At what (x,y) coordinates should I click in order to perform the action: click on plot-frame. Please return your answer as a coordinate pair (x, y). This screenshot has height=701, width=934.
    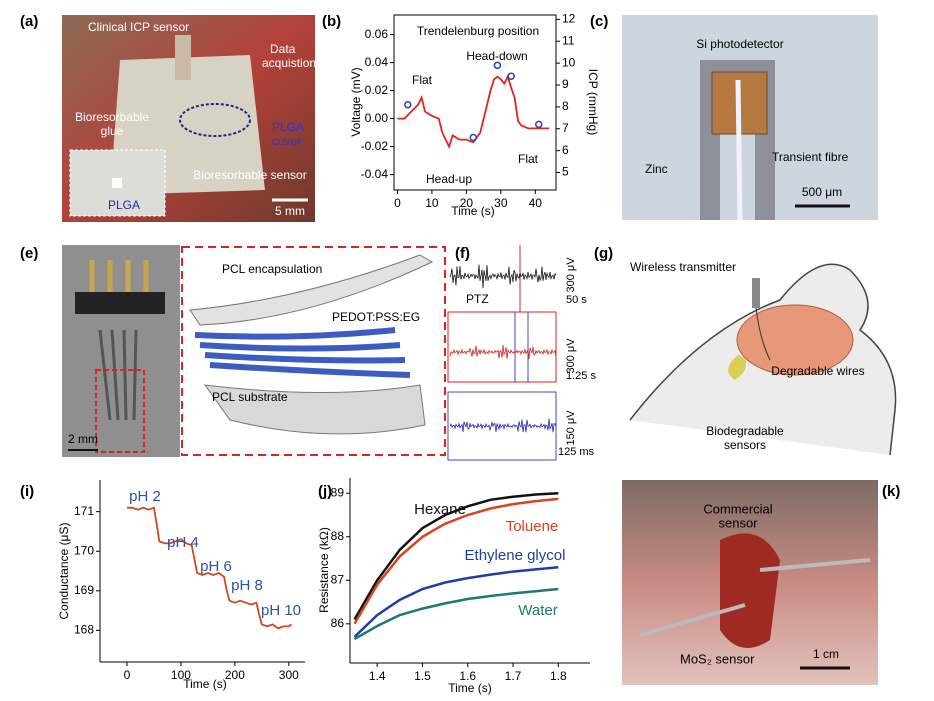
    Looking at the image, I should click on (475, 102).